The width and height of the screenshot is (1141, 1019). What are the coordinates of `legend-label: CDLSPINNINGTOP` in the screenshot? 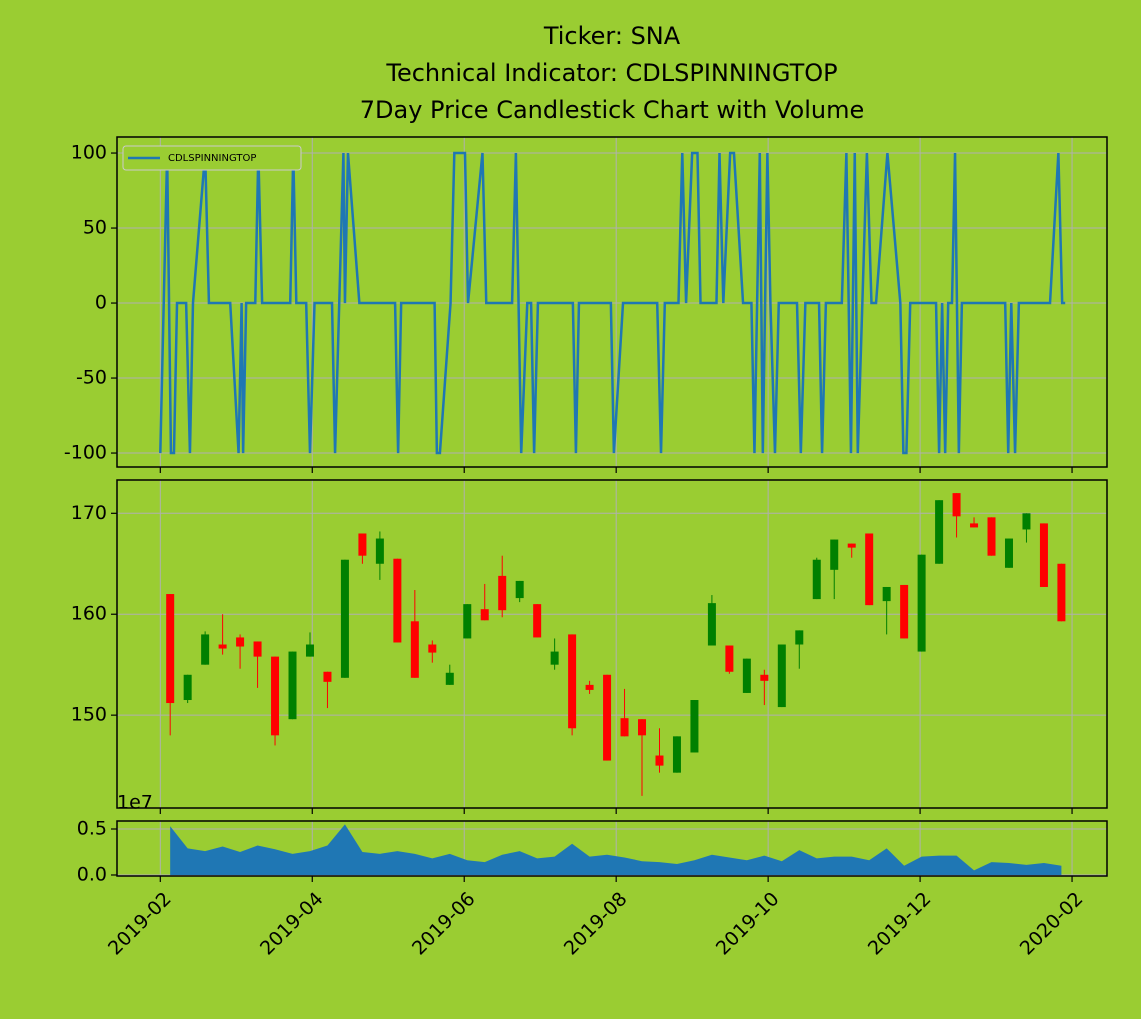 It's located at (212, 158).